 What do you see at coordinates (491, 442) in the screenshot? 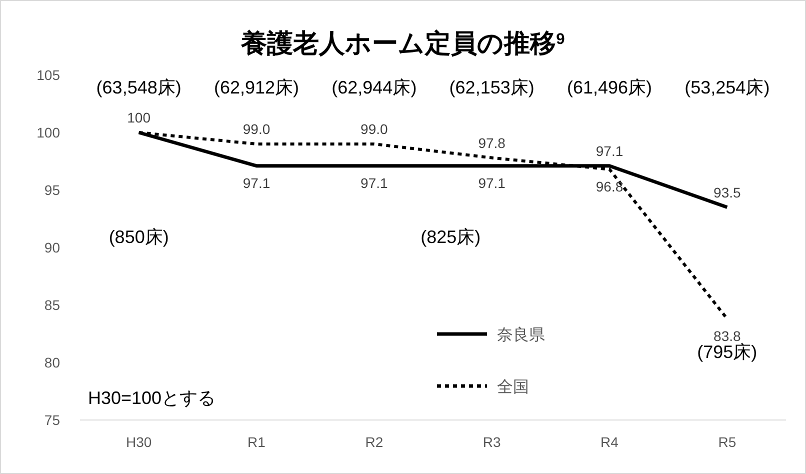
I see `x-tick-label: R3` at bounding box center [491, 442].